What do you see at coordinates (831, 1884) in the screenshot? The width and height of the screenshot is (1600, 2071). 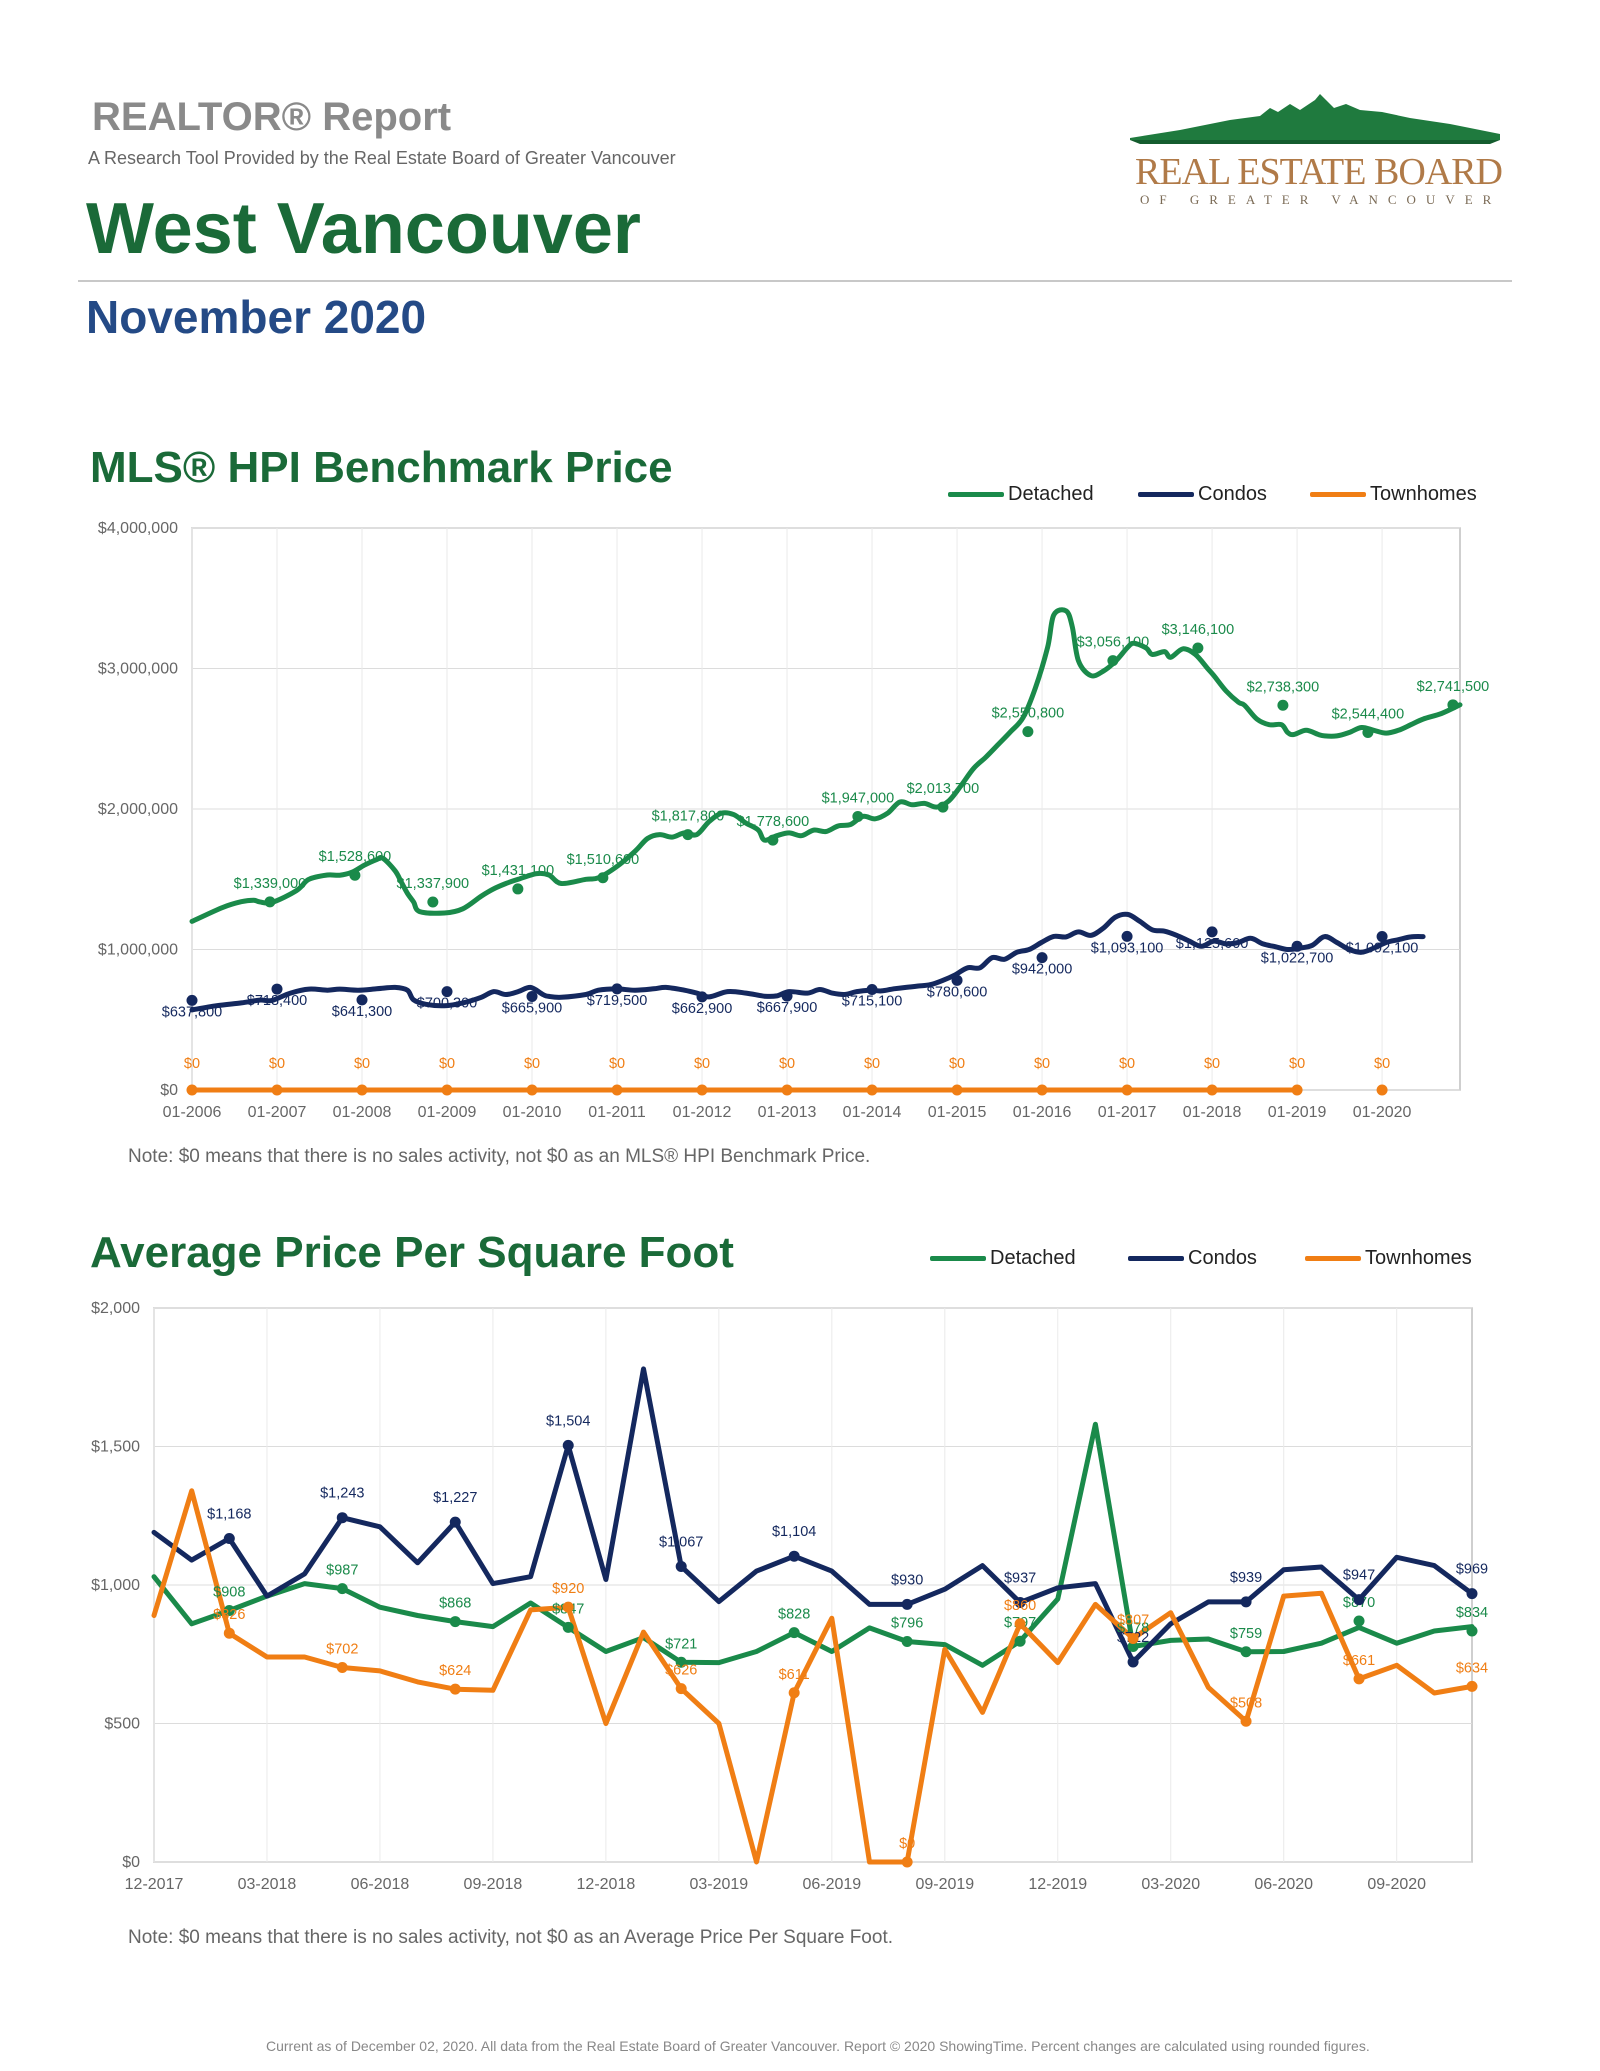 I see `x-tick-label: 06-2019` at bounding box center [831, 1884].